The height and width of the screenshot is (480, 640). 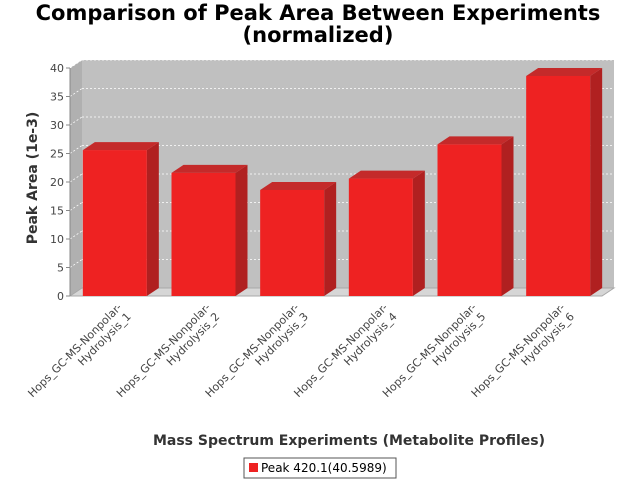 I want to click on x-tick-label-line: Hops_GC-MS-Nonpolar-, so click(x=74, y=350).